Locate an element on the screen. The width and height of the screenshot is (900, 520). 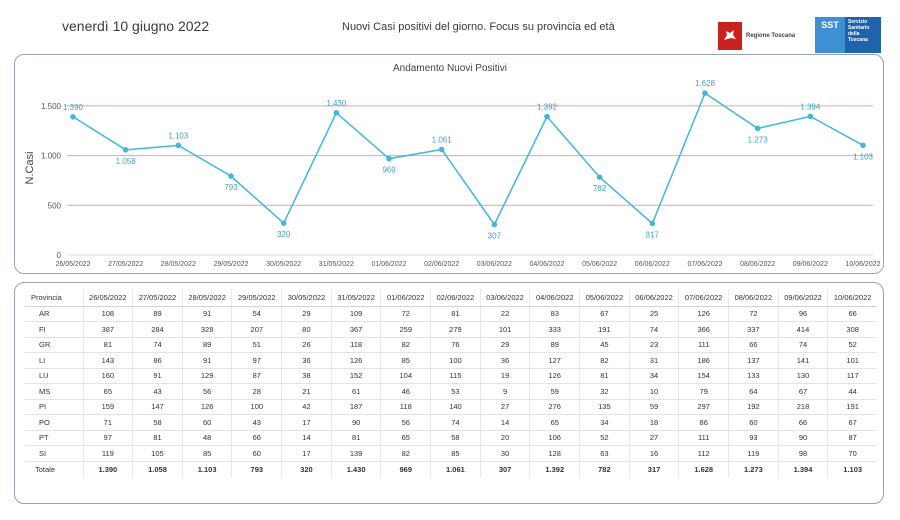
case-count-cell: 140 is located at coordinates (455, 407).